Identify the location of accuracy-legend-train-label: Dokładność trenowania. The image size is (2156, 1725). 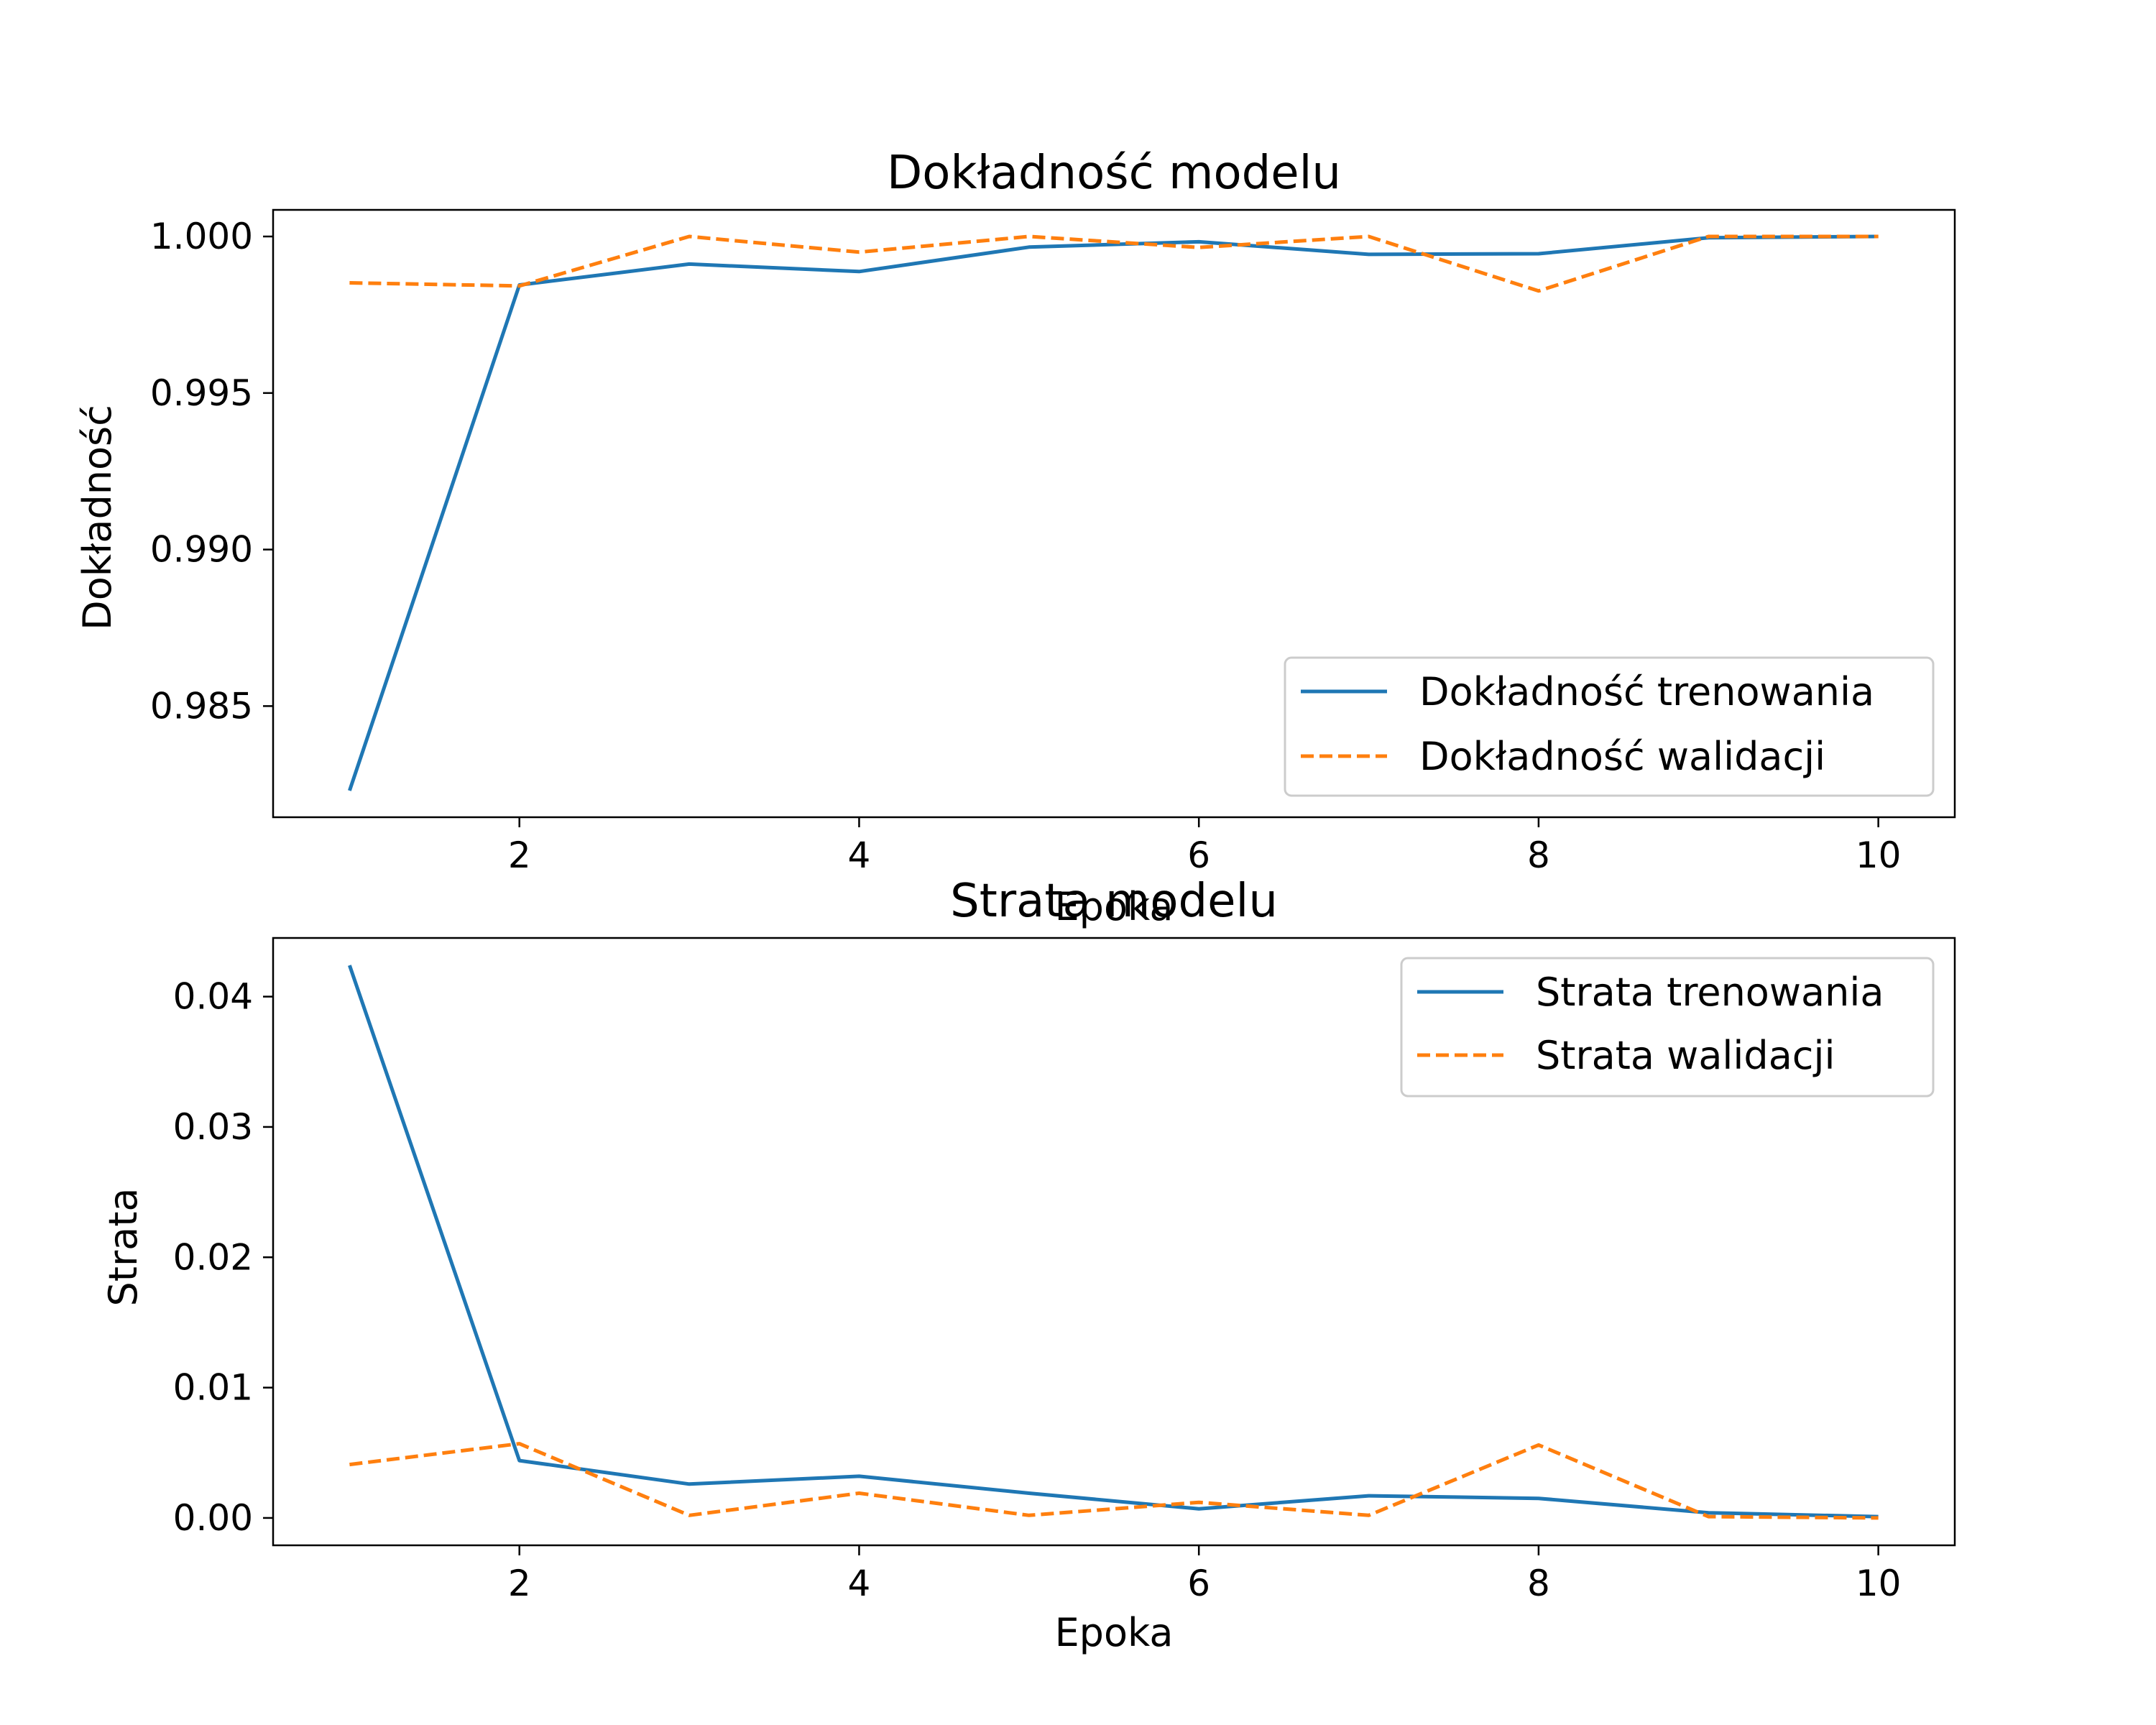
(1646, 691).